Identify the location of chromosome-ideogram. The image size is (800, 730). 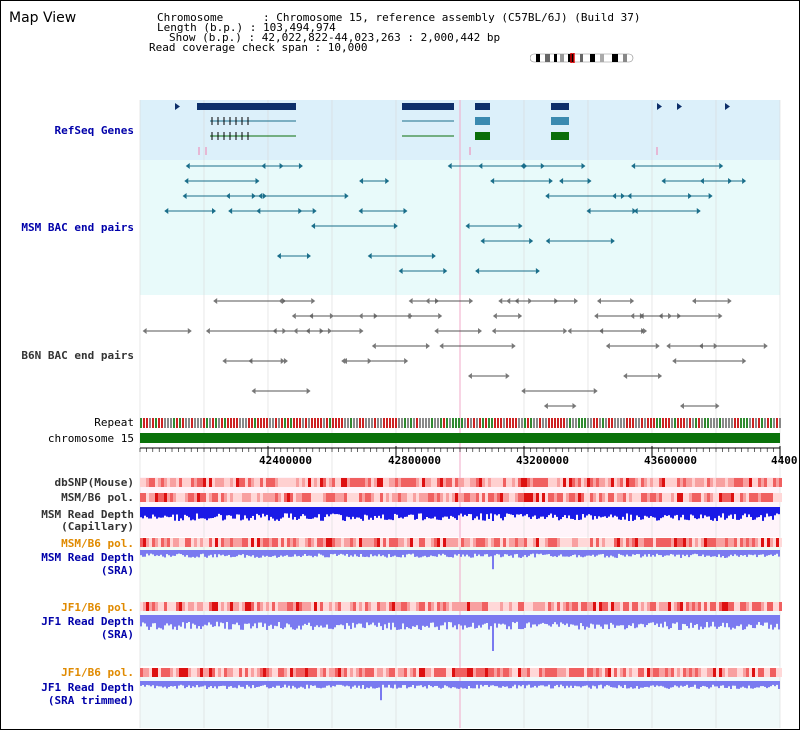
(582, 58).